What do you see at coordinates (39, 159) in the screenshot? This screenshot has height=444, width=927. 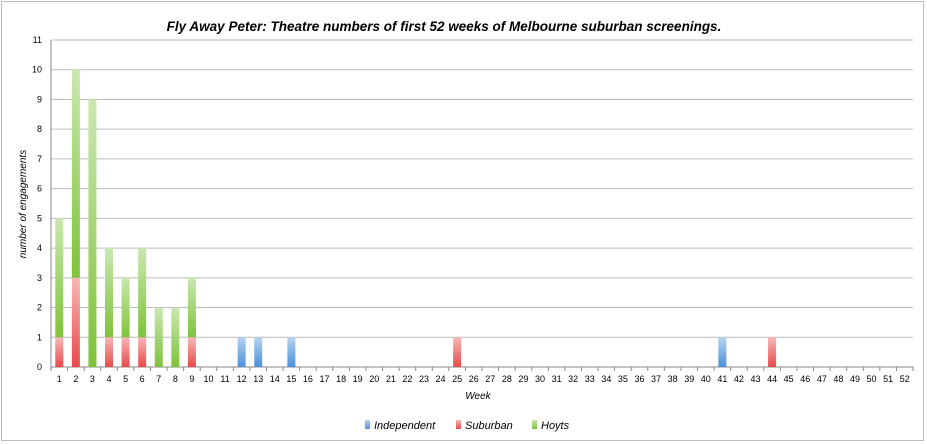 I see `y-tick-label: 7` at bounding box center [39, 159].